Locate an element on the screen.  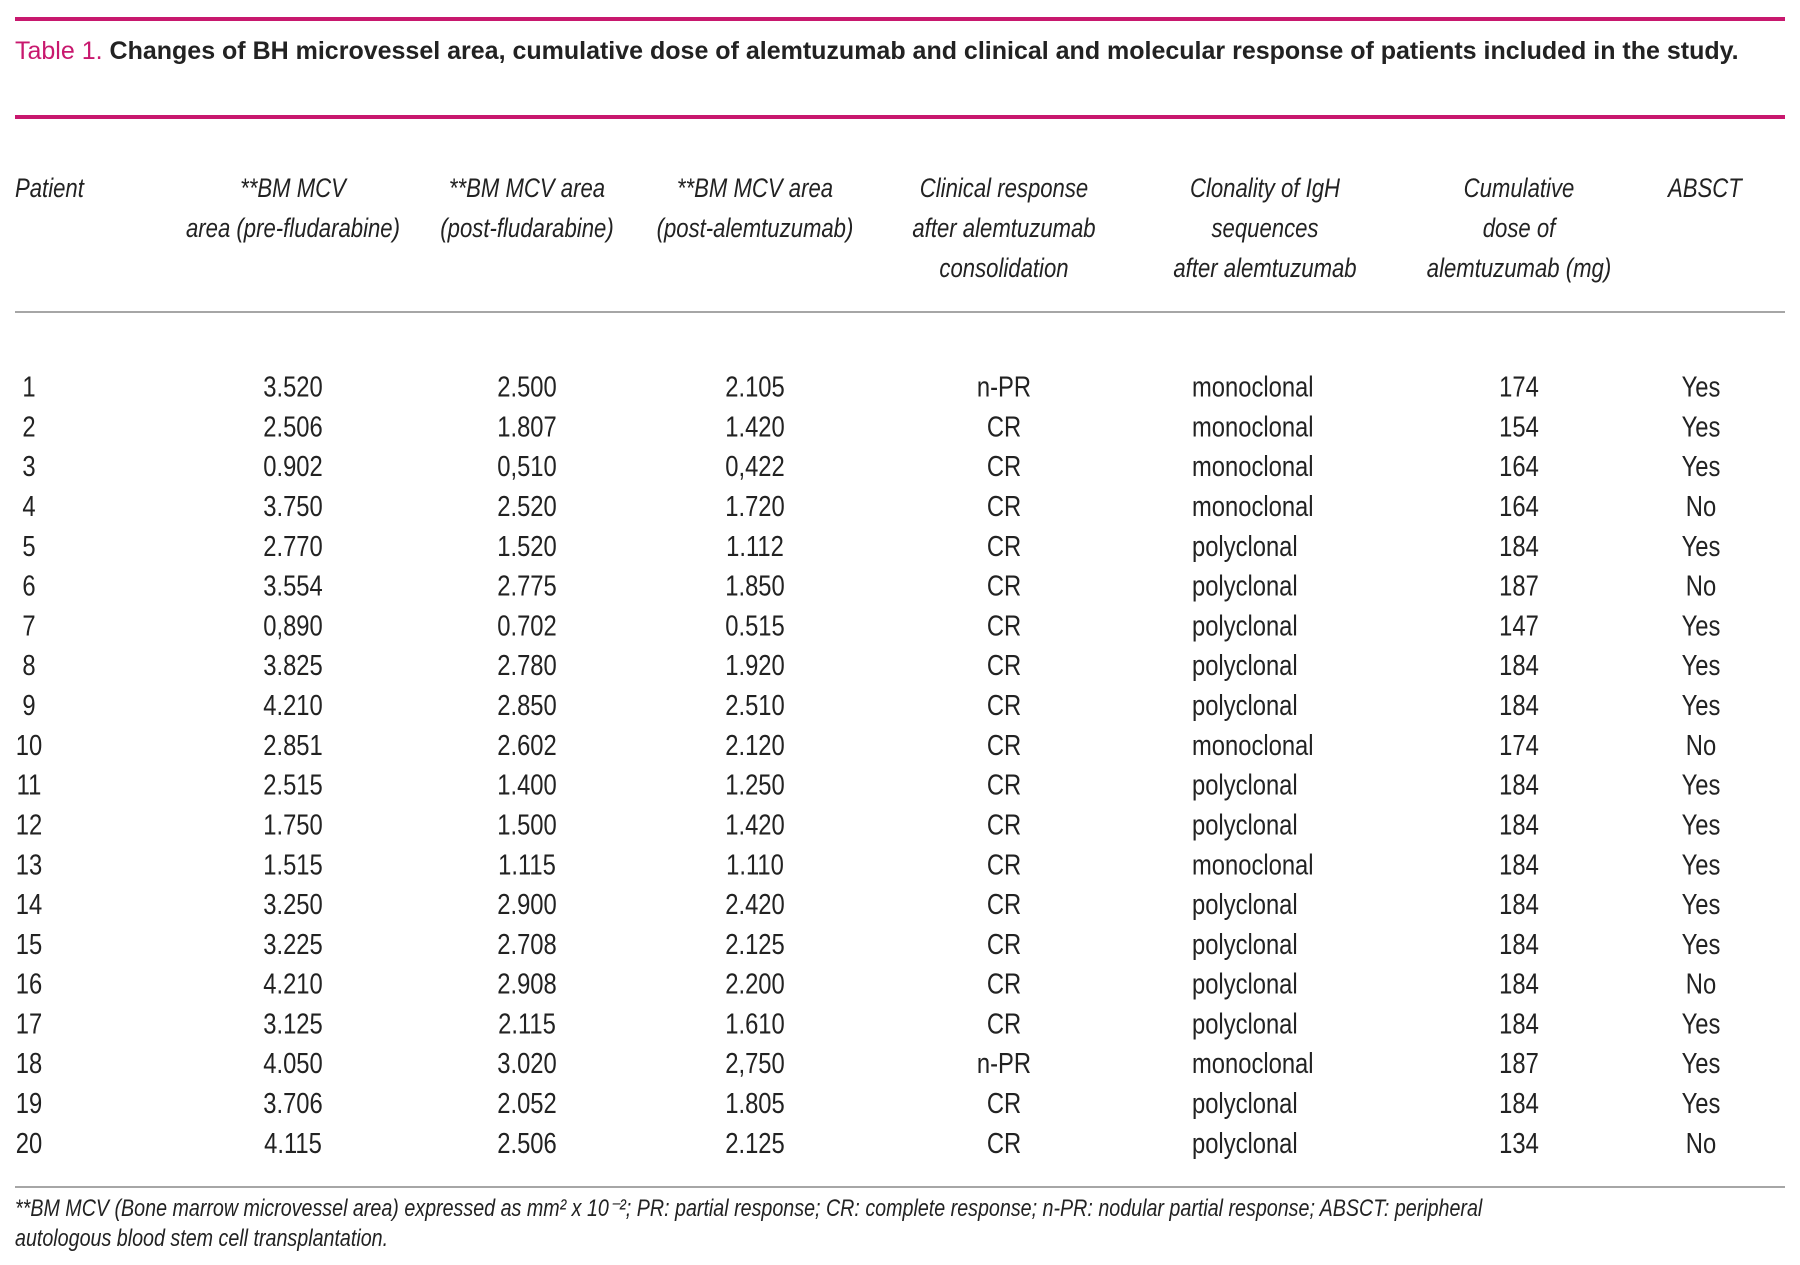
table-cell: 1.500 is located at coordinates (526, 824).